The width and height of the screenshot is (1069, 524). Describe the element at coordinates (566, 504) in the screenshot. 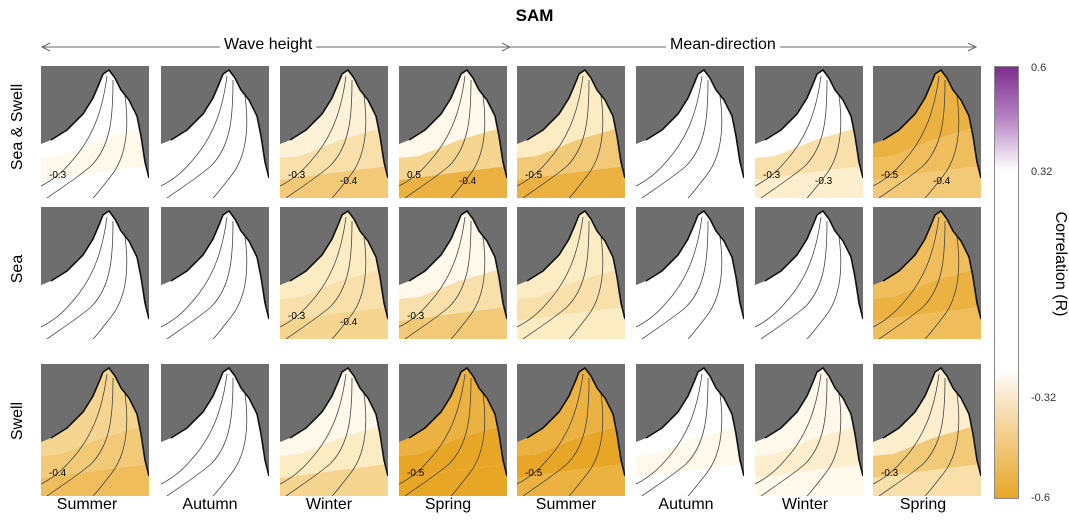

I see `column-label: Summer` at that location.